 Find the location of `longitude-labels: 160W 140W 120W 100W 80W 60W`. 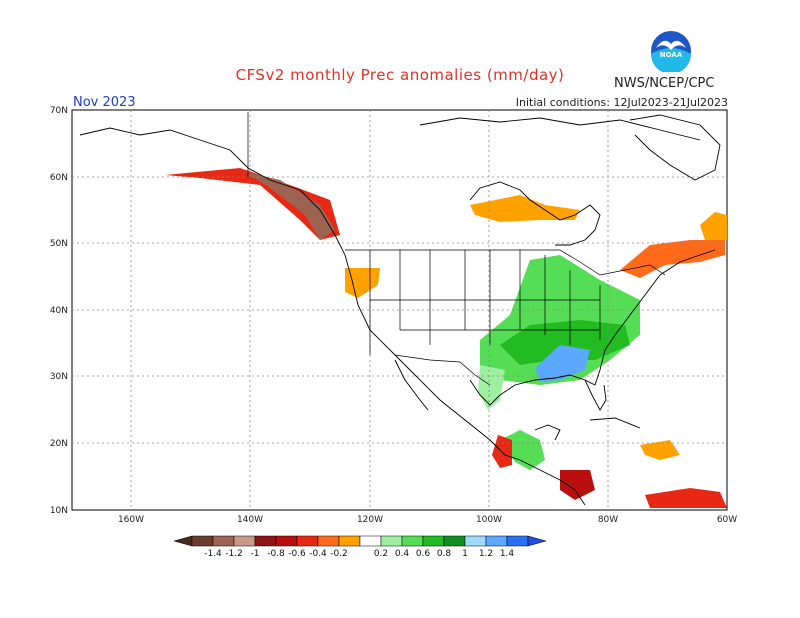

longitude-labels: 160W 140W 120W 100W 80W 60W is located at coordinates (427, 520).